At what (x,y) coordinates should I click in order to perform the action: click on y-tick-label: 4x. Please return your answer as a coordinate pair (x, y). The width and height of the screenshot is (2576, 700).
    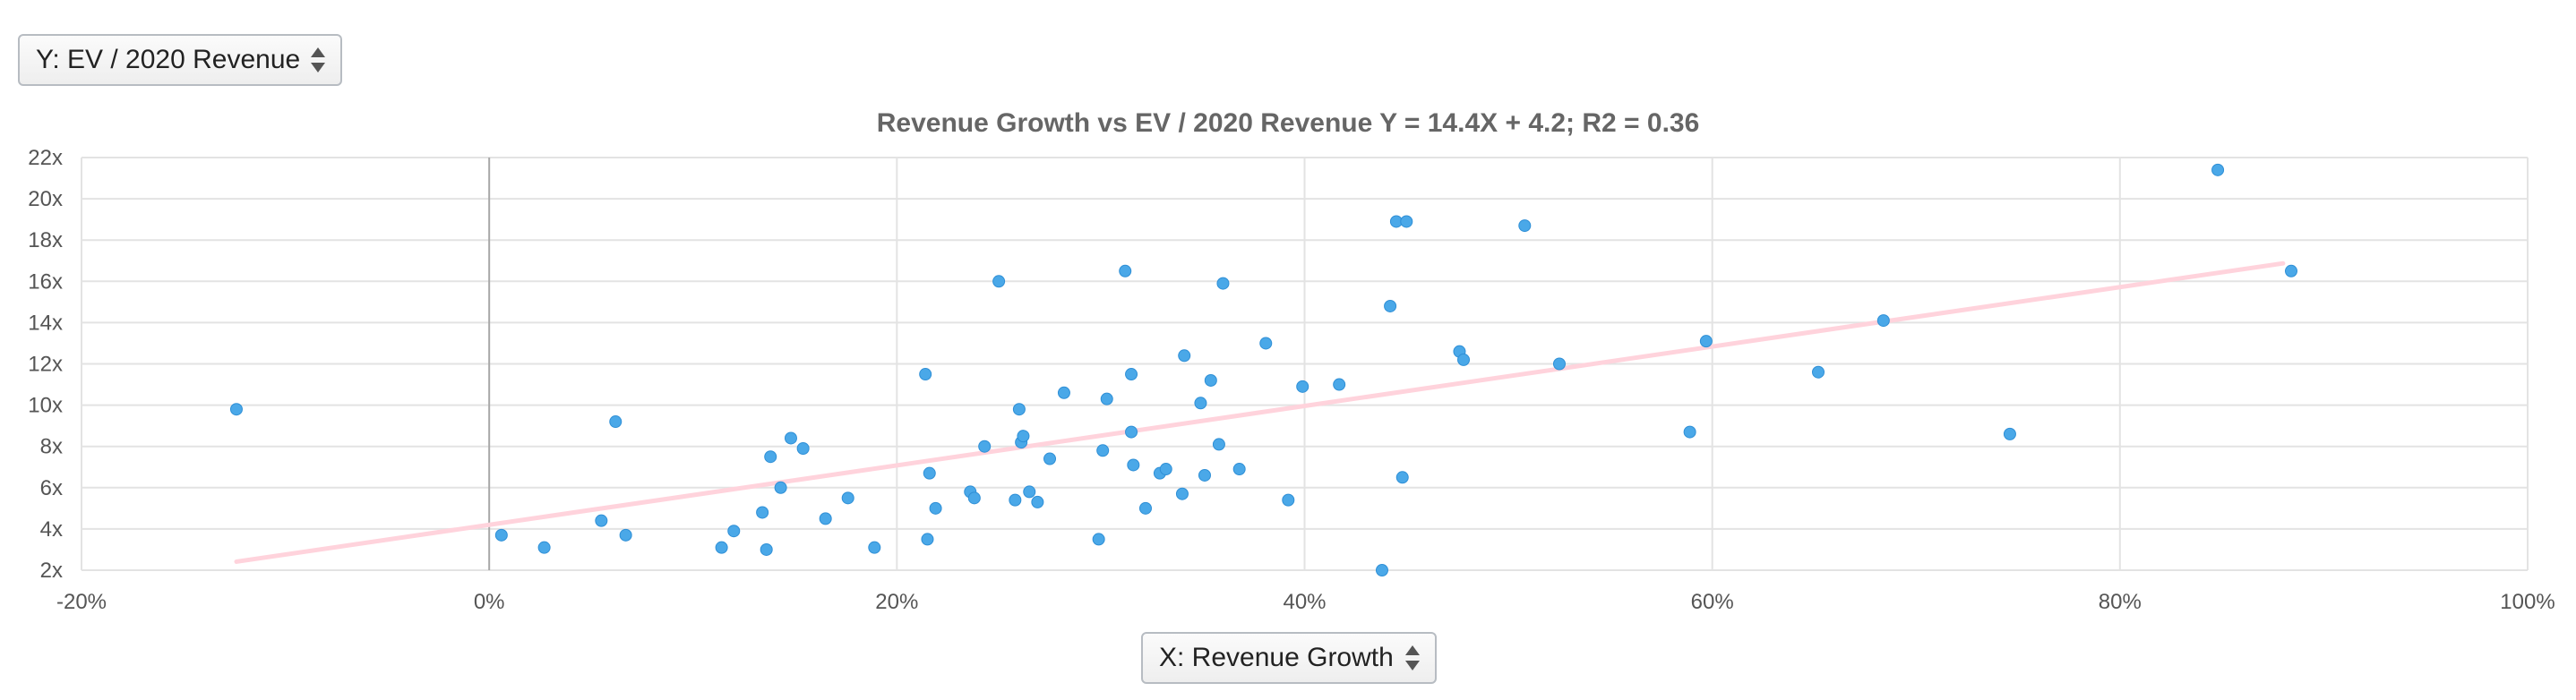
    Looking at the image, I should click on (51, 529).